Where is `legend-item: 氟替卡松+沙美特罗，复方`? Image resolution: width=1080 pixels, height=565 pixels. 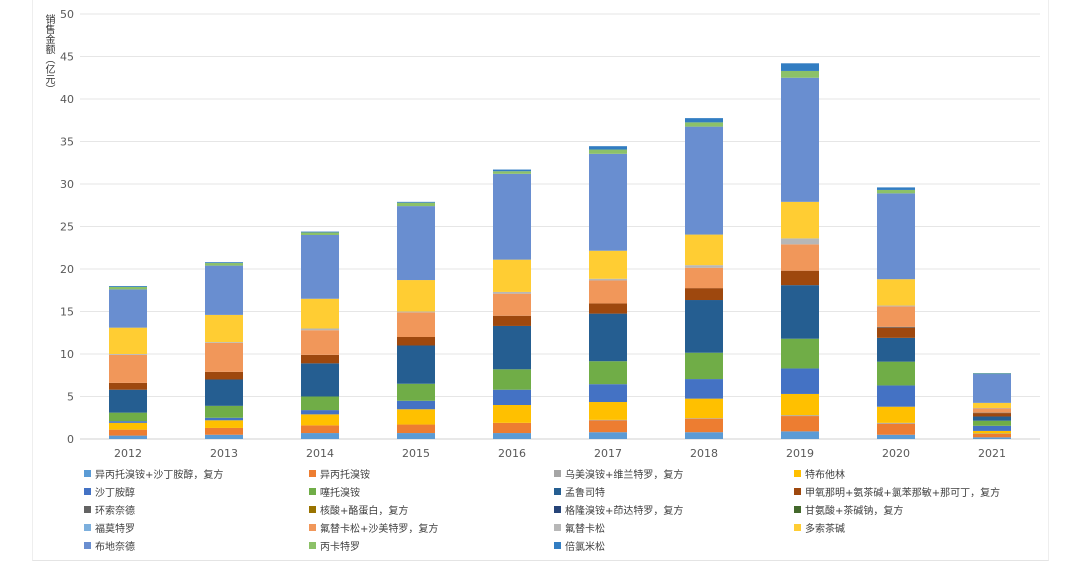 legend-item: 氟替卡松+沙美特罗，复方 is located at coordinates (431, 527).